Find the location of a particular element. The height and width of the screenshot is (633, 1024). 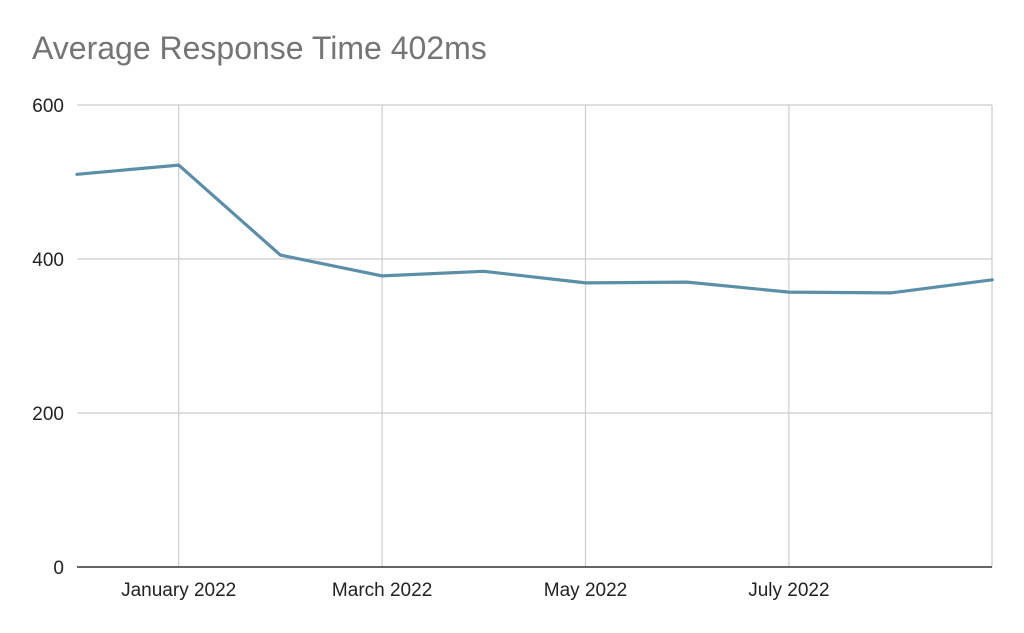

x-tick-label: January 2022 is located at coordinates (178, 590).